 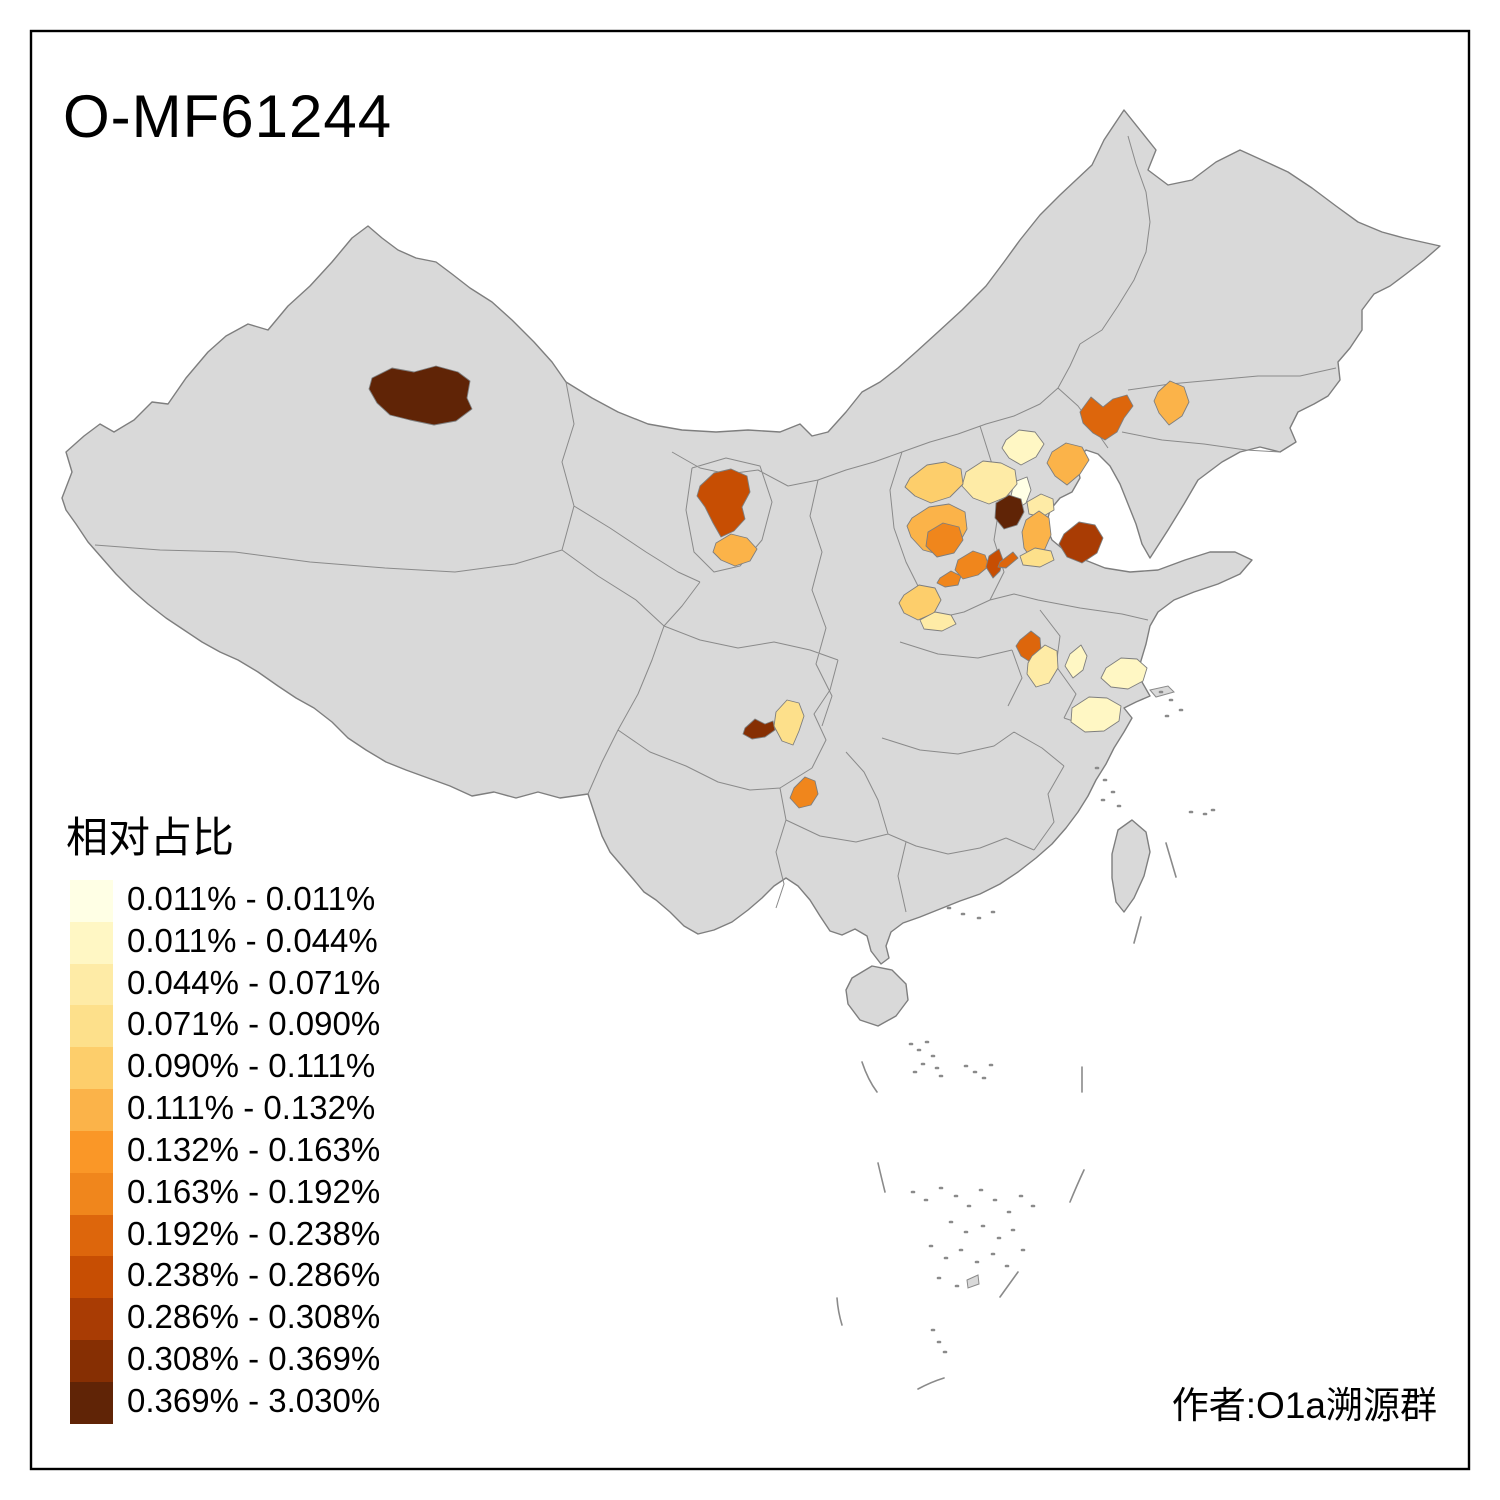 I want to click on map-region-r15, so click(x=949, y=579).